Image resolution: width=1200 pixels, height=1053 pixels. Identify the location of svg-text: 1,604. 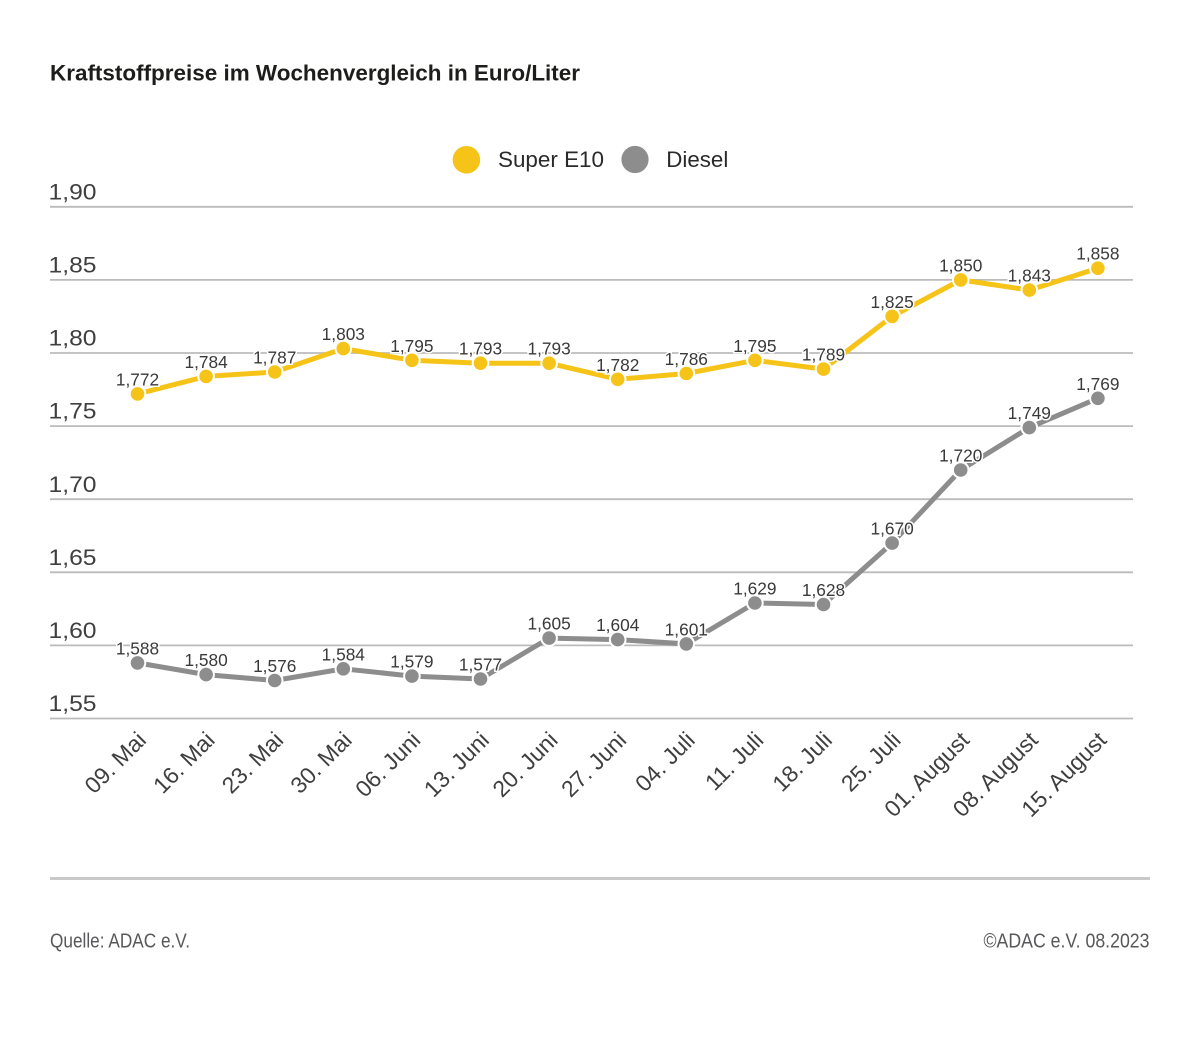
(618, 625).